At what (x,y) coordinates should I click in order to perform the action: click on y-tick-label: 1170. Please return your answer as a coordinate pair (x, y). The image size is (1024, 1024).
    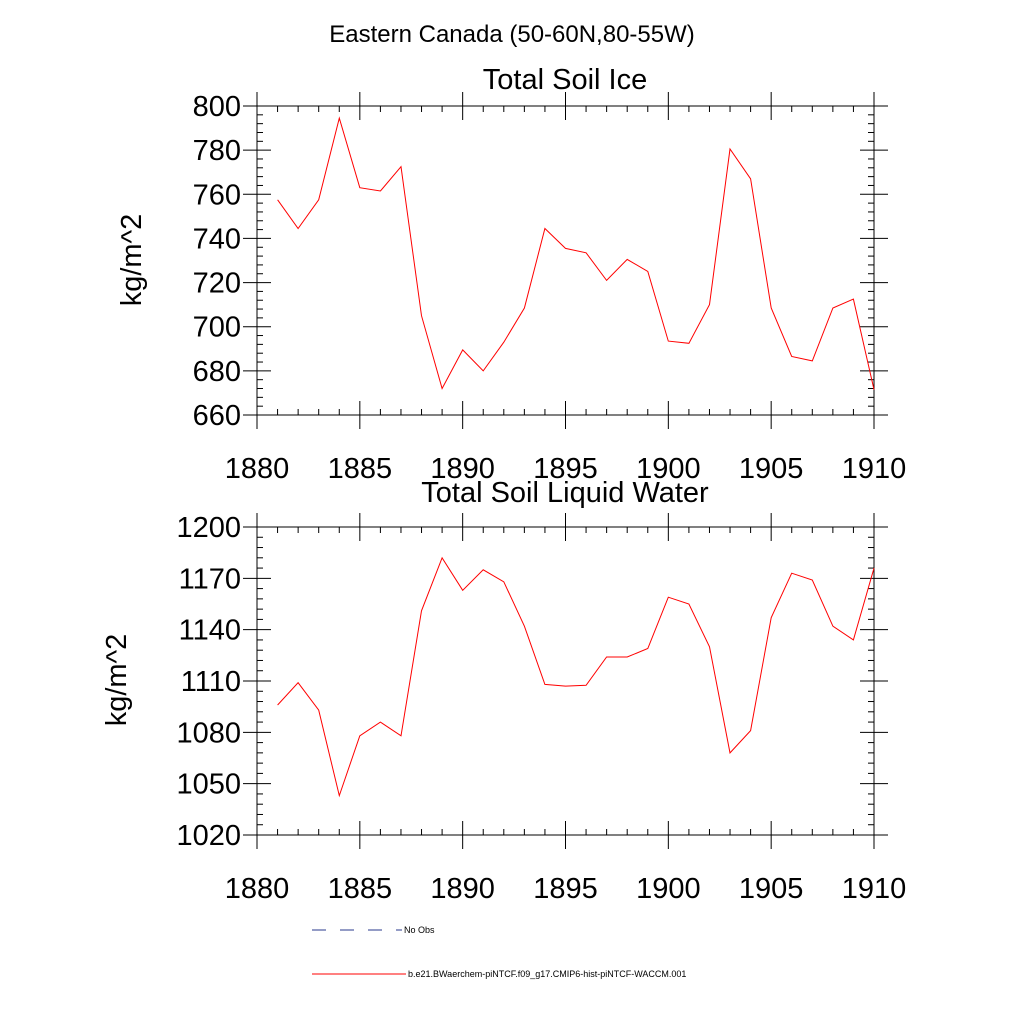
    Looking at the image, I should click on (210, 579).